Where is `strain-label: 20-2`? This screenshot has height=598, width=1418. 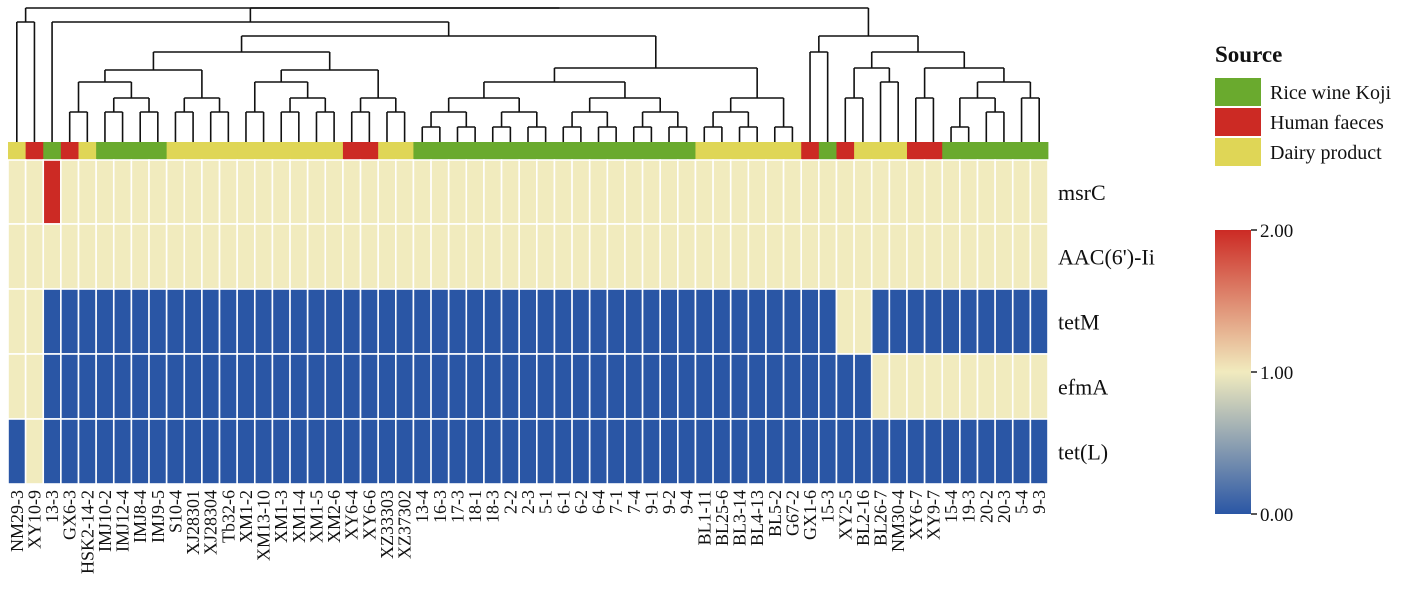 strain-label: 20-2 is located at coordinates (986, 506).